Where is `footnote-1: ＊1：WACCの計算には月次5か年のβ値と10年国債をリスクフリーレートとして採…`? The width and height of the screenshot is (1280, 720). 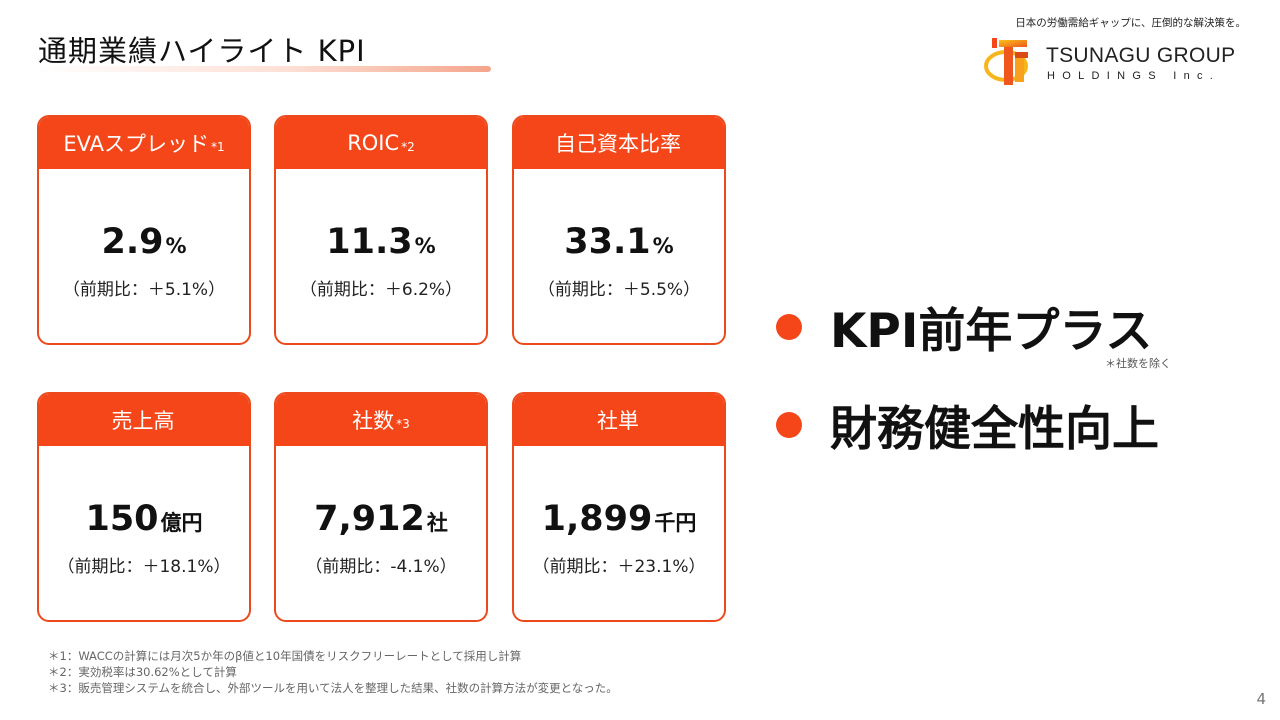 footnote-1: ＊1：WACCの計算には月次5か年のβ値と10年国債をリスクフリーレートとして採… is located at coordinates (285, 656).